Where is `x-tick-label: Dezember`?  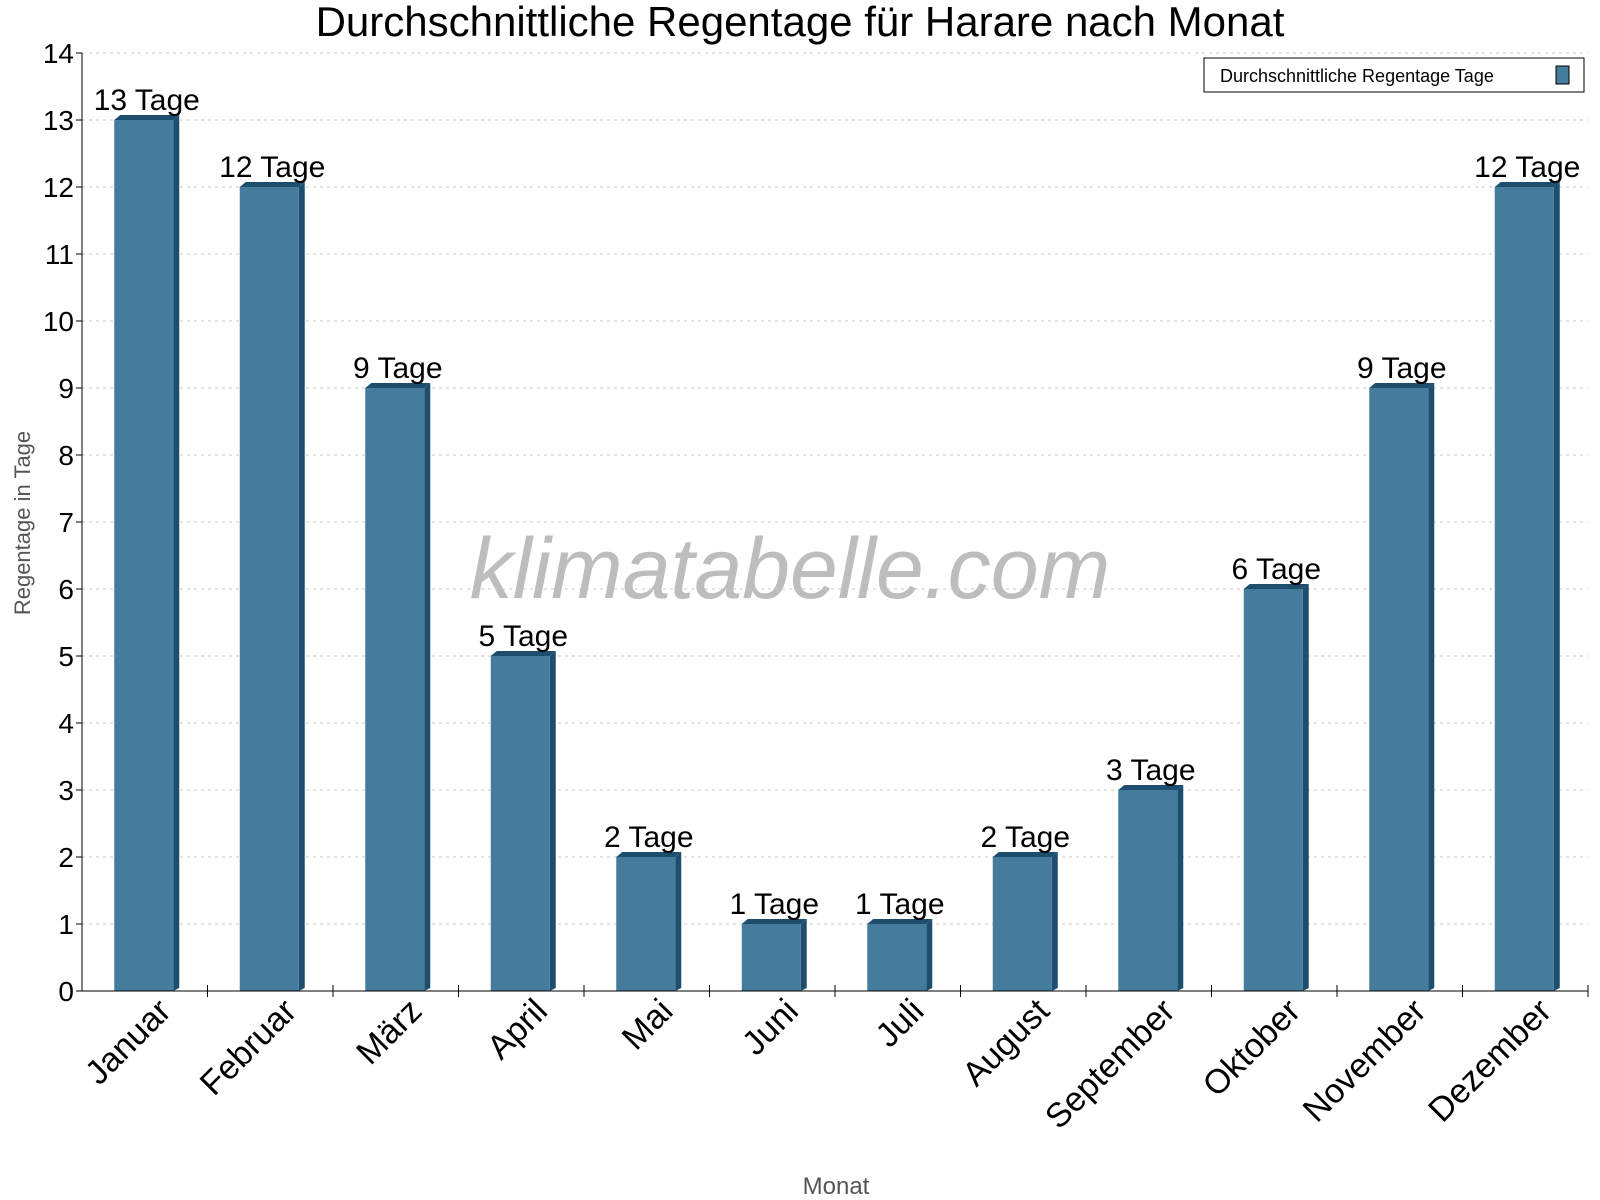 x-tick-label: Dezember is located at coordinates (1490, 1061).